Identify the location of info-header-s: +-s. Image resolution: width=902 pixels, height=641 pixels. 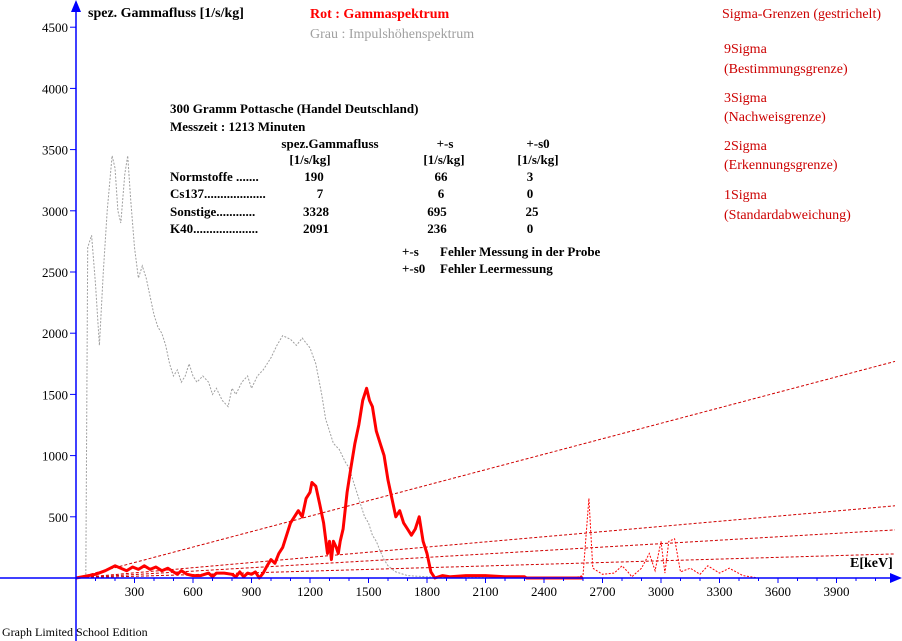
(445, 143).